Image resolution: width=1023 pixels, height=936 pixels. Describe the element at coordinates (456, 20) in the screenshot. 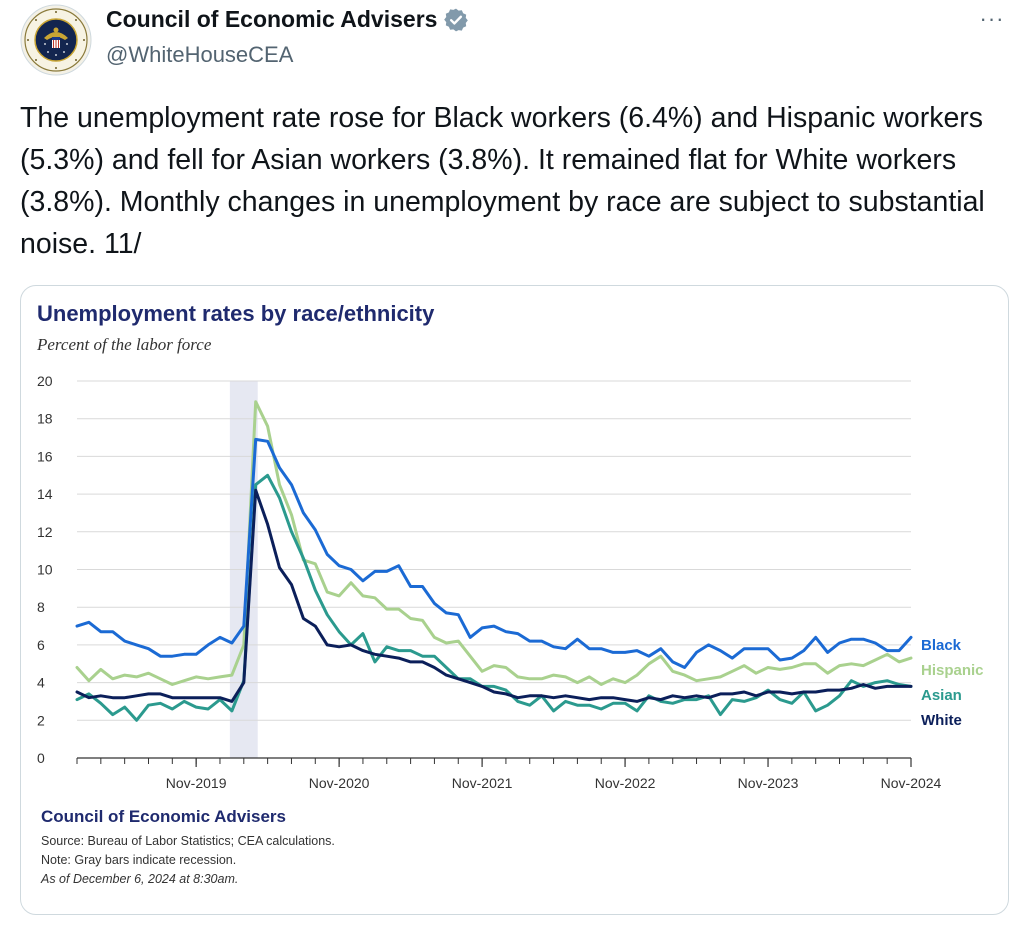

I see `verified-badge-icon` at that location.